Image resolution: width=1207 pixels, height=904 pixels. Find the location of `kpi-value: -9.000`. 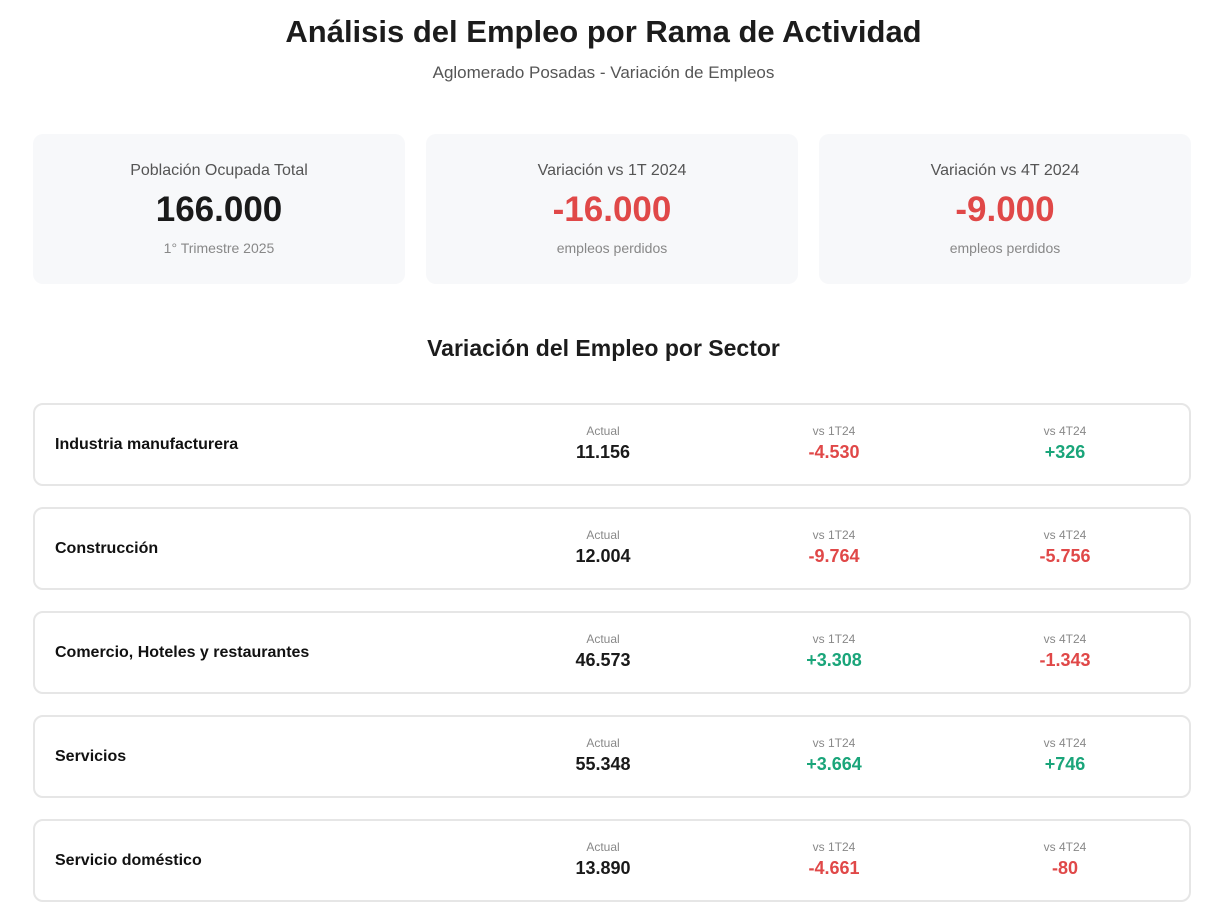

kpi-value: -9.000 is located at coordinates (1005, 209).